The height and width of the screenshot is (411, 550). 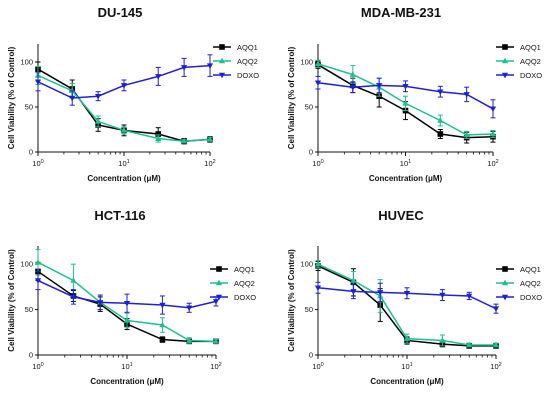 What do you see at coordinates (119, 215) in the screenshot?
I see `panel-title: HCT-116` at bounding box center [119, 215].